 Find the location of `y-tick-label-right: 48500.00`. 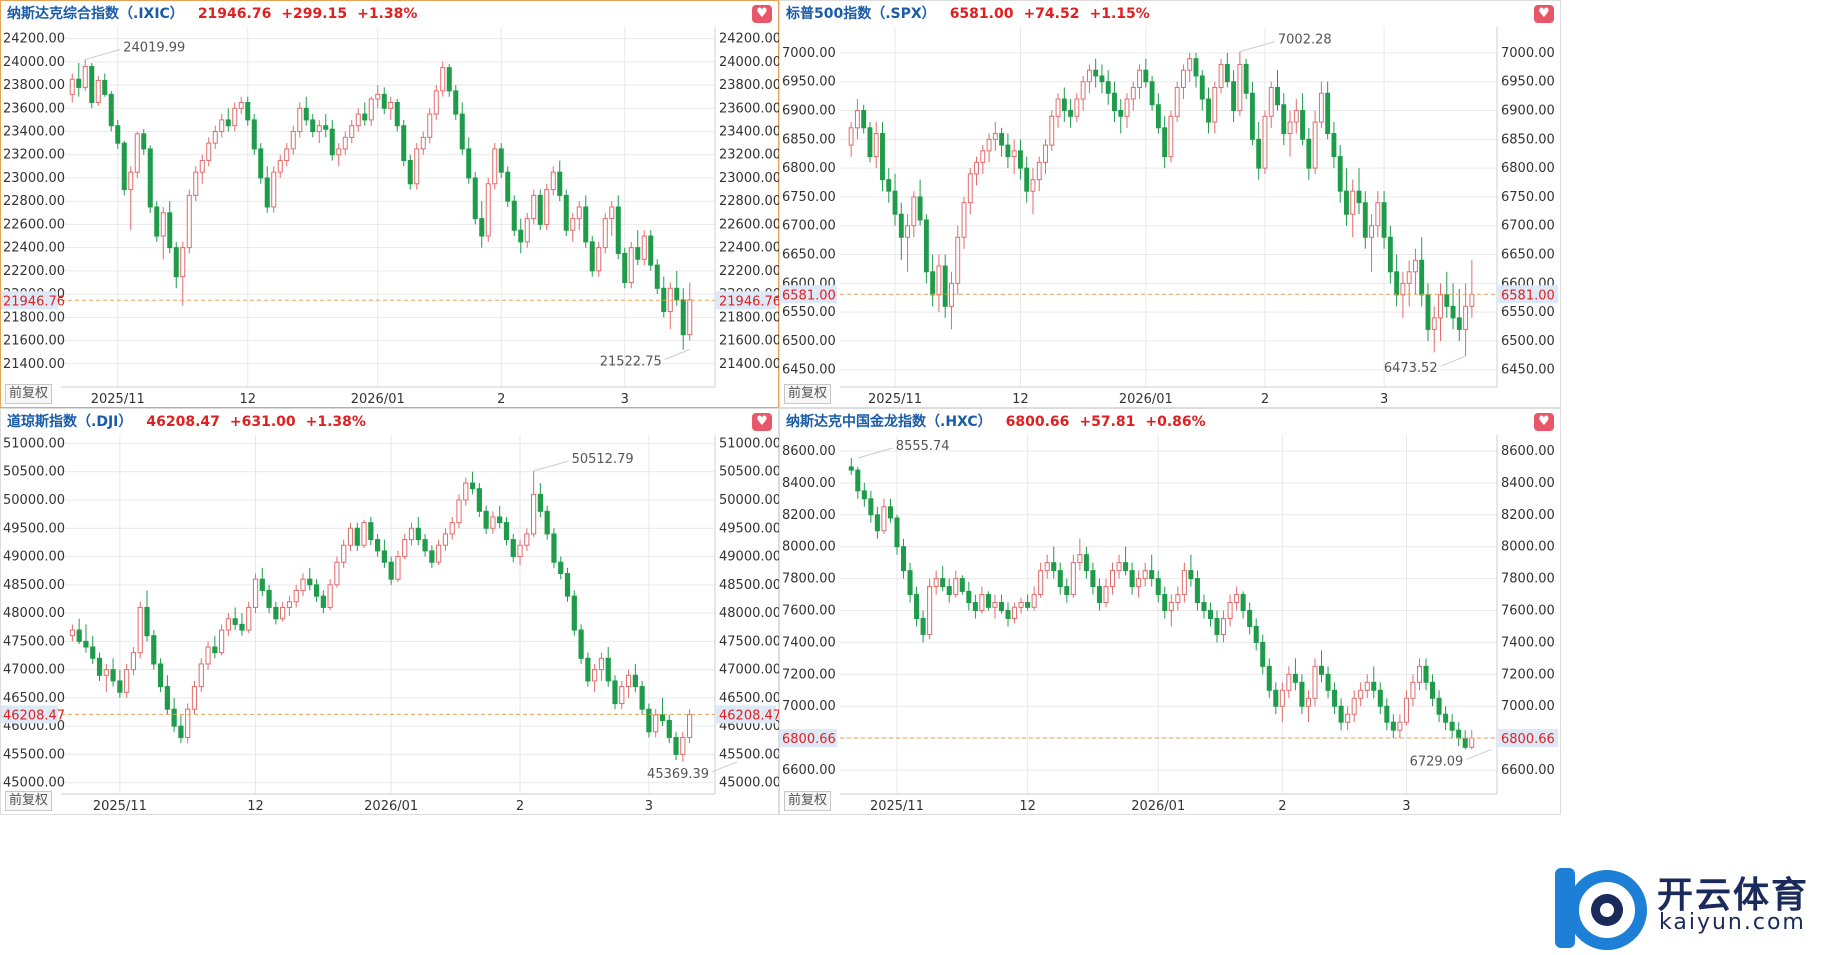

y-tick-label-right: 48500.00 is located at coordinates (749, 585).